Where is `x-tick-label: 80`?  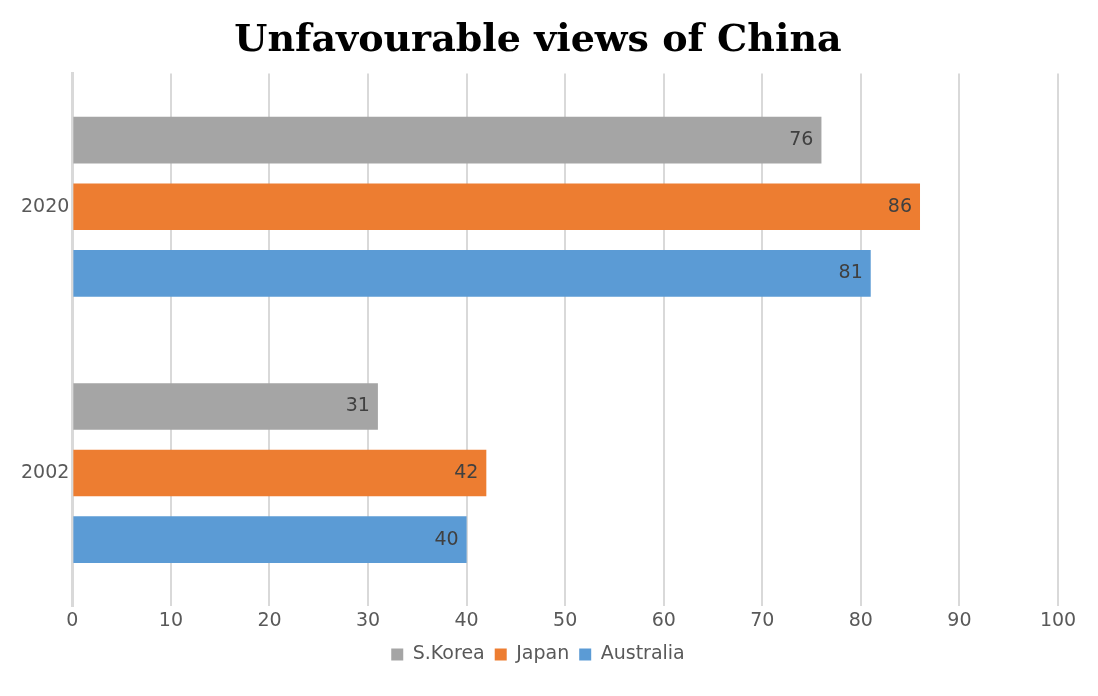 x-tick-label: 80 is located at coordinates (860, 618).